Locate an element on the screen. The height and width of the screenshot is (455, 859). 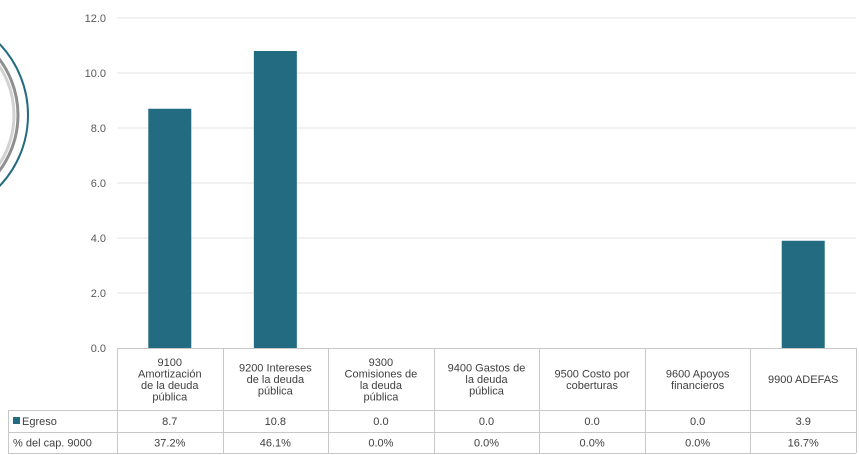
y-tick-label: 0.0 is located at coordinates (98, 349).